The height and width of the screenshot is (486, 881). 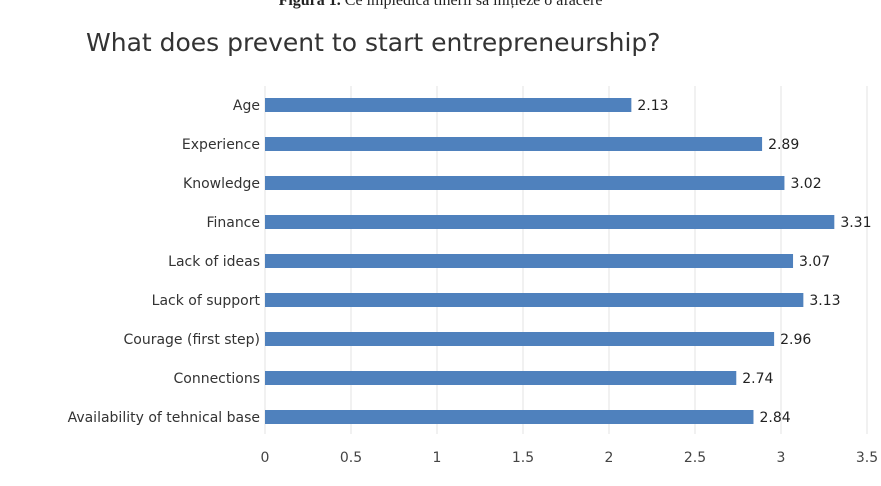 What do you see at coordinates (781, 458) in the screenshot?
I see `x-tick-label: 3` at bounding box center [781, 458].